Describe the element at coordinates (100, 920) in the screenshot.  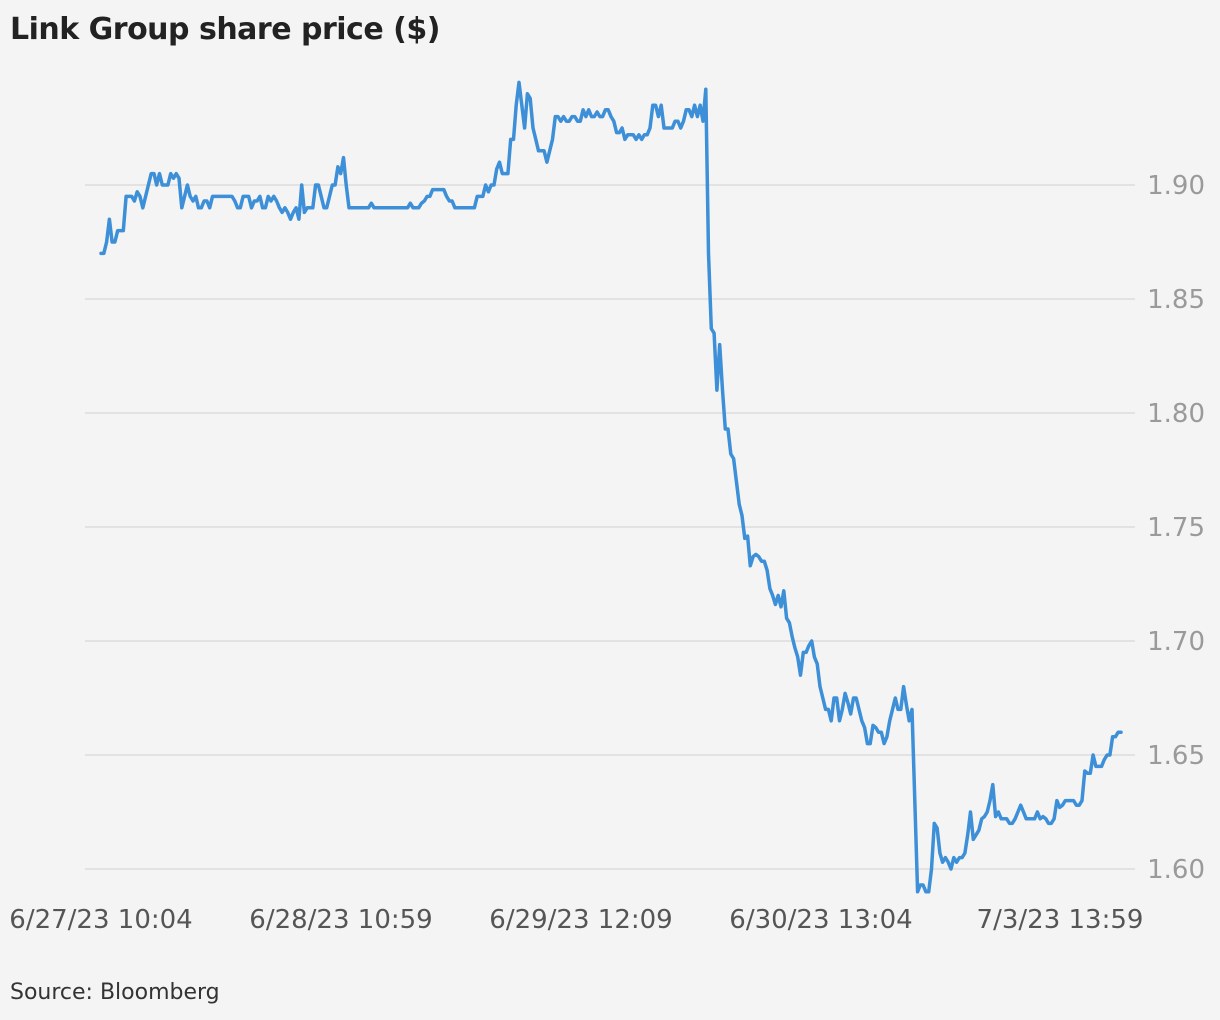
I see `x-tick-label: 6/27/23 10:04` at that location.